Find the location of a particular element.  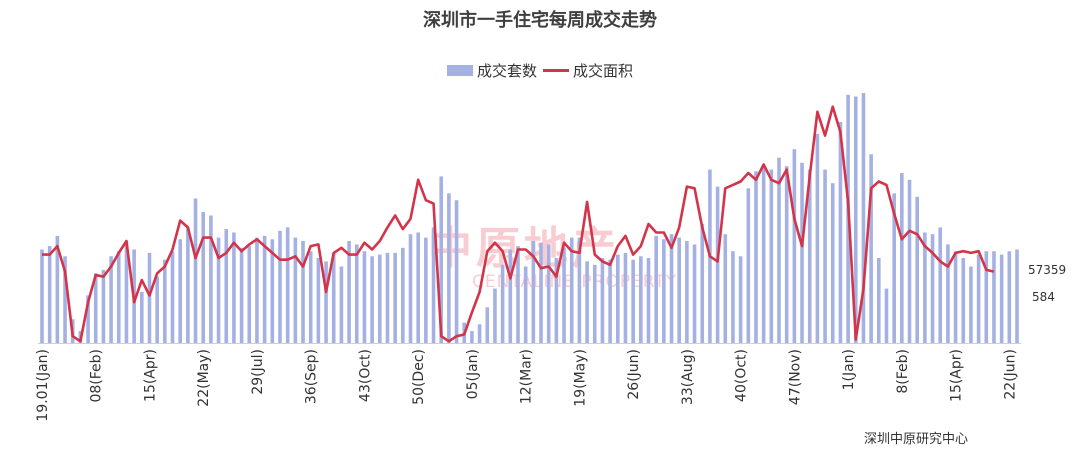

legend-item-bars: 成交套数 is located at coordinates (491, 70).